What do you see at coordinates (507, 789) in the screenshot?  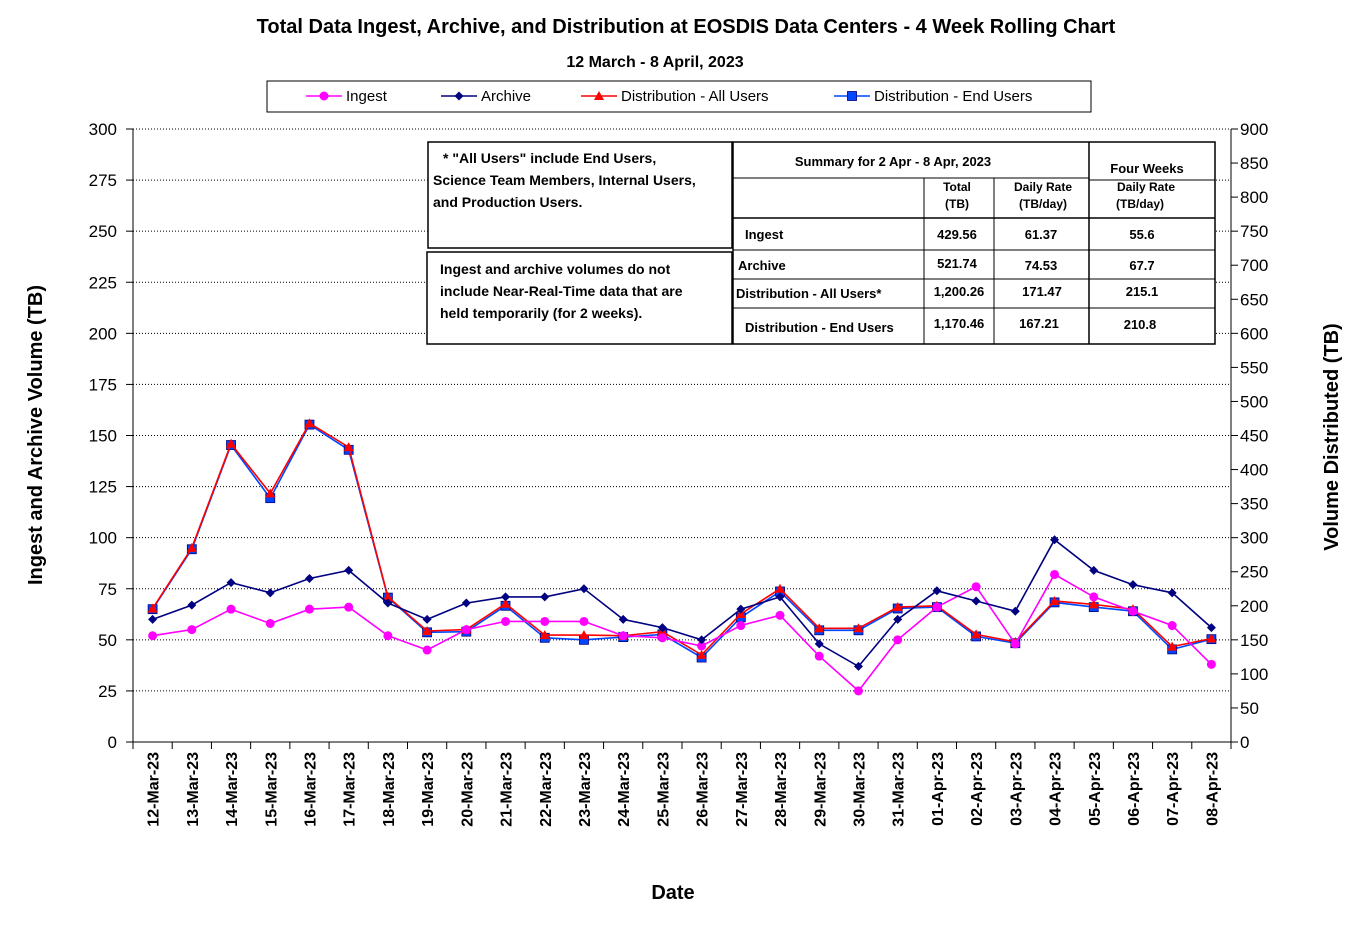 I see `x-tick-label: 21-Mar-23` at bounding box center [507, 789].